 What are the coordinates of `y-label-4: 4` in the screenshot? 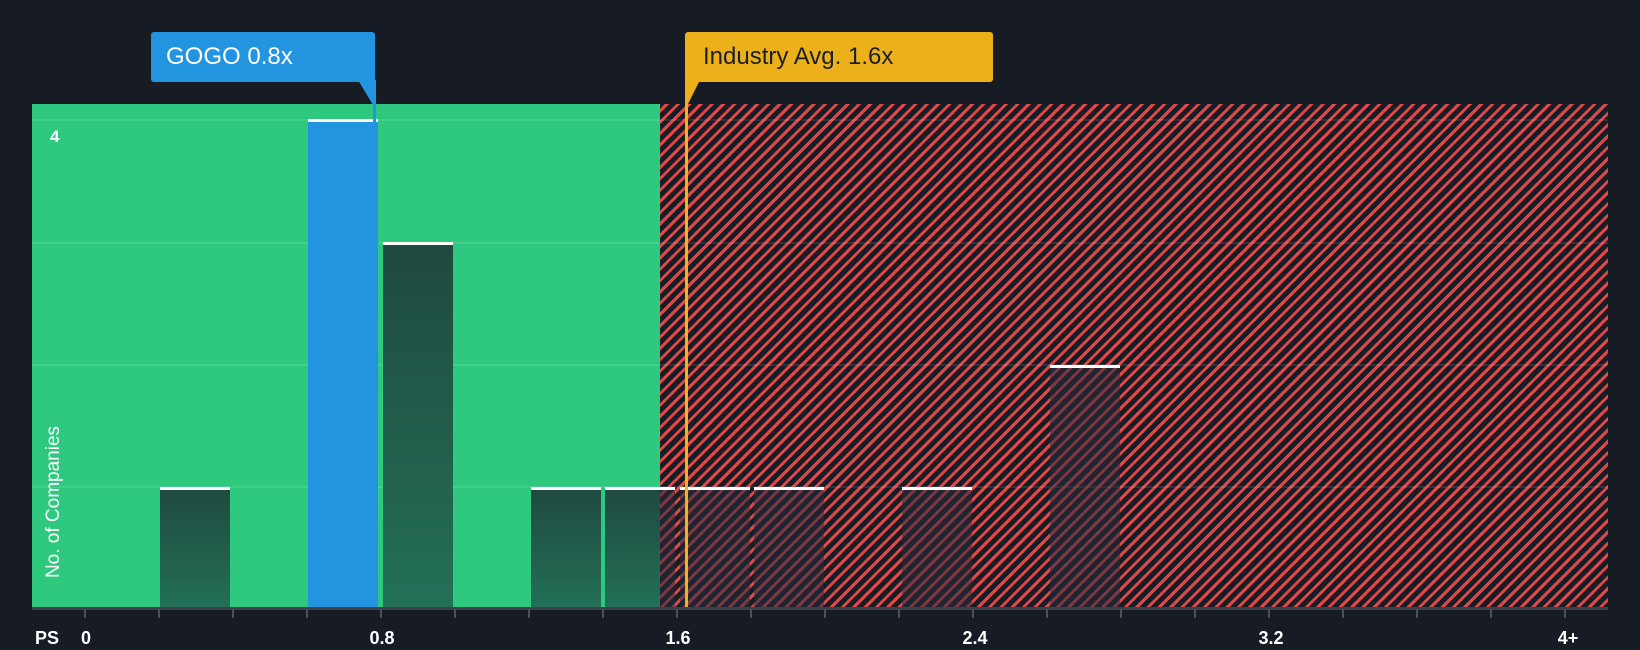 It's located at (55, 136).